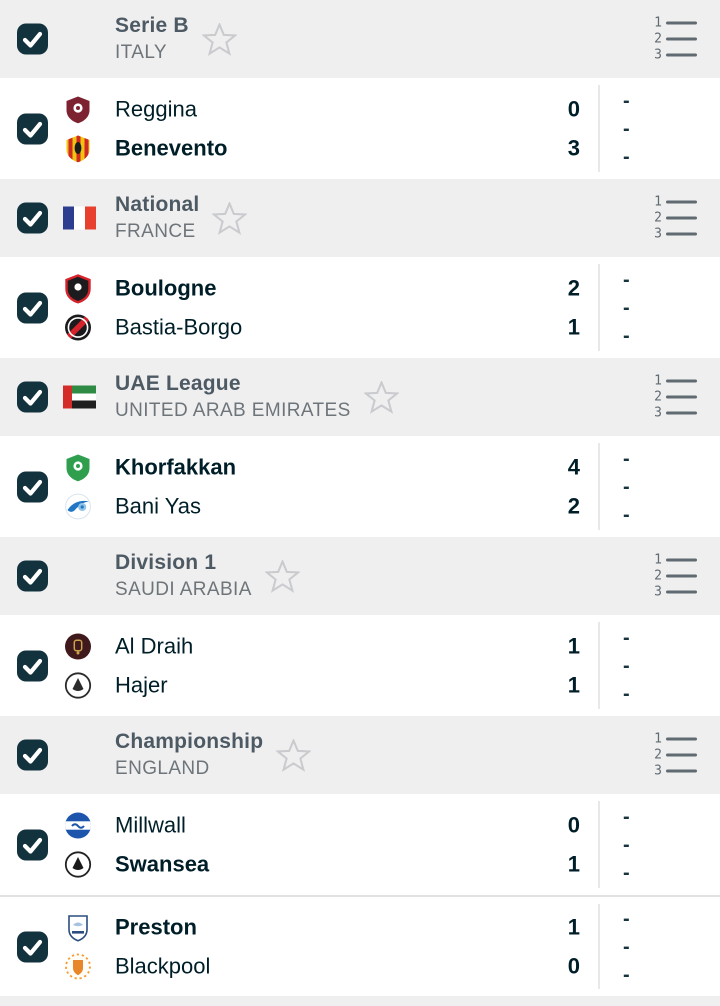 The height and width of the screenshot is (1006, 720). What do you see at coordinates (162, 863) in the screenshot?
I see `away-team-name: Swansea` at bounding box center [162, 863].